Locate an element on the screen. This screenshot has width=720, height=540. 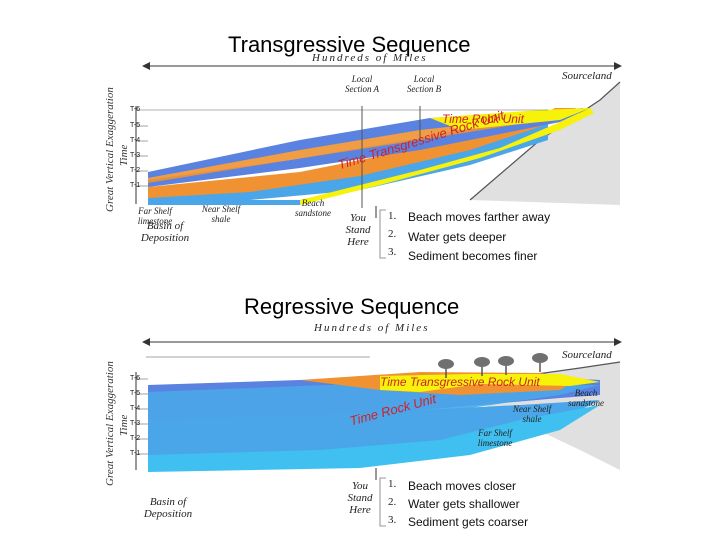
list-item-bottom-2: Water gets shallower is located at coordinates (464, 504).